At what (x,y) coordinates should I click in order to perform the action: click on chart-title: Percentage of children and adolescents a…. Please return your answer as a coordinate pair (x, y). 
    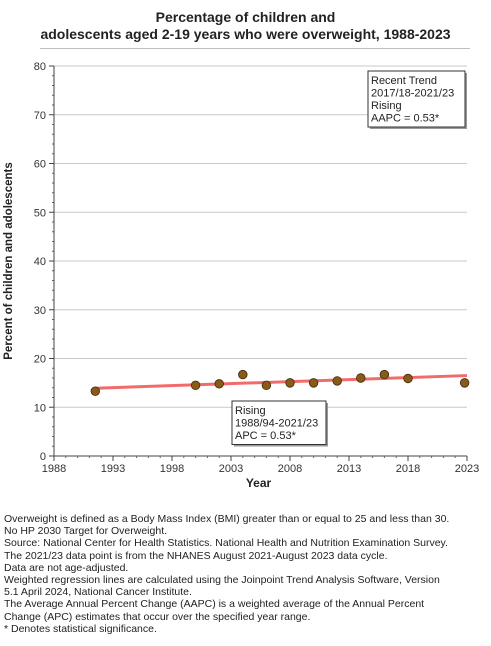
    Looking at the image, I should click on (245, 26).